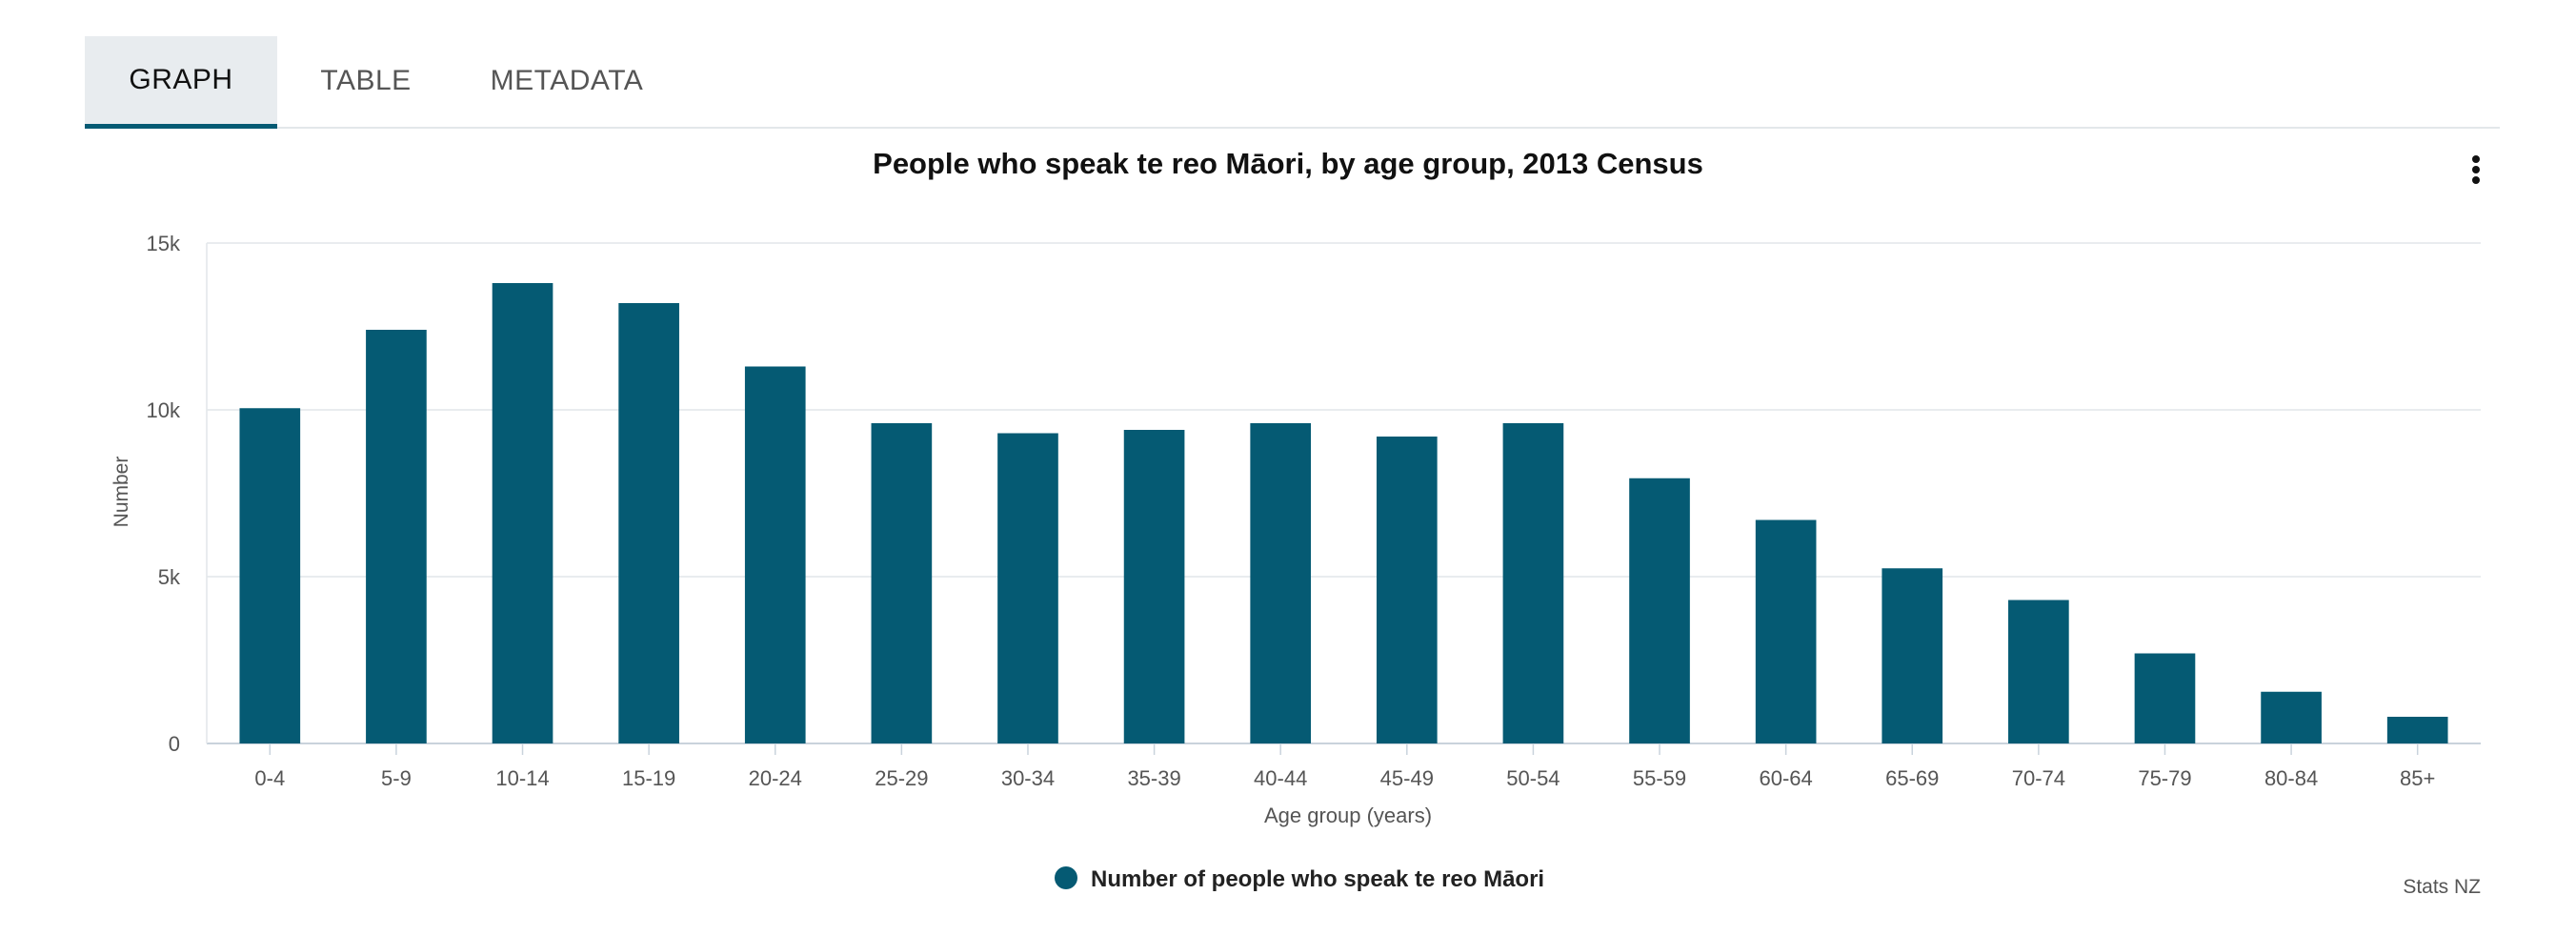 The height and width of the screenshot is (936, 2576). Describe the element at coordinates (522, 778) in the screenshot. I see `x-tick-label: 10-14` at that location.